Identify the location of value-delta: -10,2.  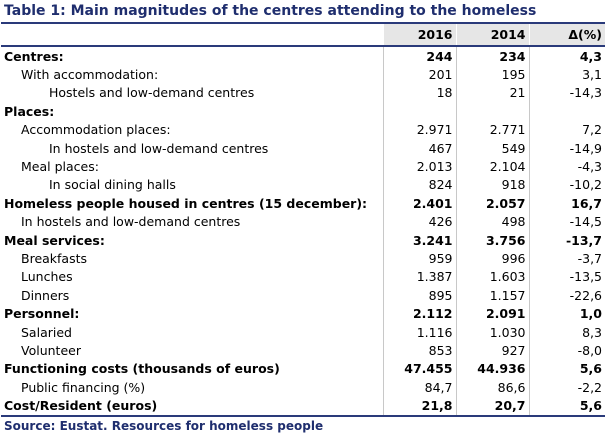
(566, 185).